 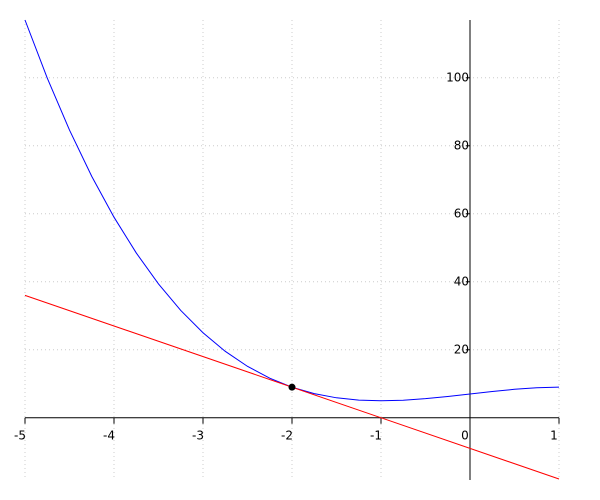 What do you see at coordinates (461, 281) in the screenshot?
I see `y-tick-label: 40` at bounding box center [461, 281].